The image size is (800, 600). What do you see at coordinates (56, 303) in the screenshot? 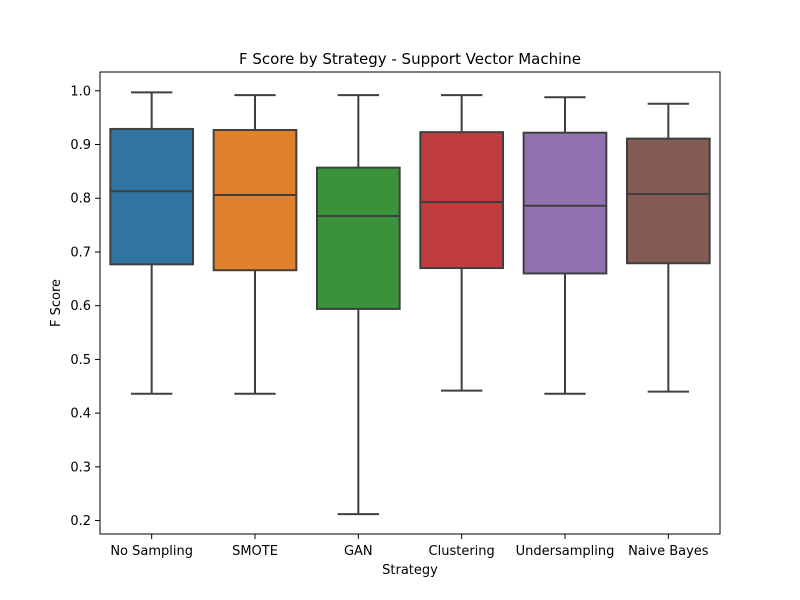
I see `y-axis-label: F Score` at bounding box center [56, 303].